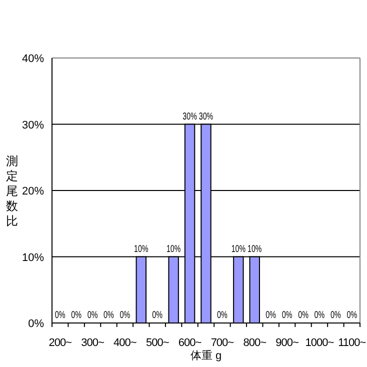 Image resolution: width=367 pixels, height=367 pixels. What do you see at coordinates (33, 59) in the screenshot?
I see `y-tick-label: 40%` at bounding box center [33, 59].